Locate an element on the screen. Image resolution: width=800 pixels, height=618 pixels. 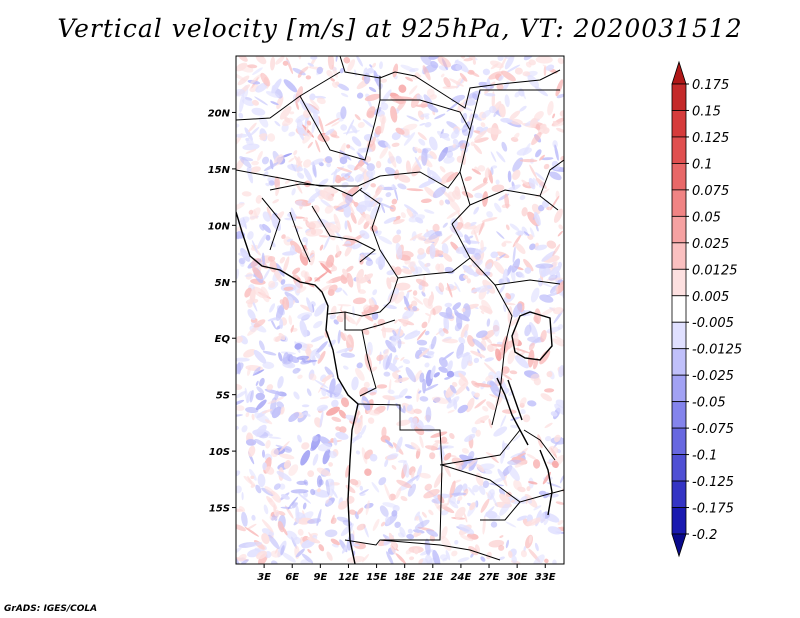
y-tick-label: 10N is located at coordinates (219, 226).